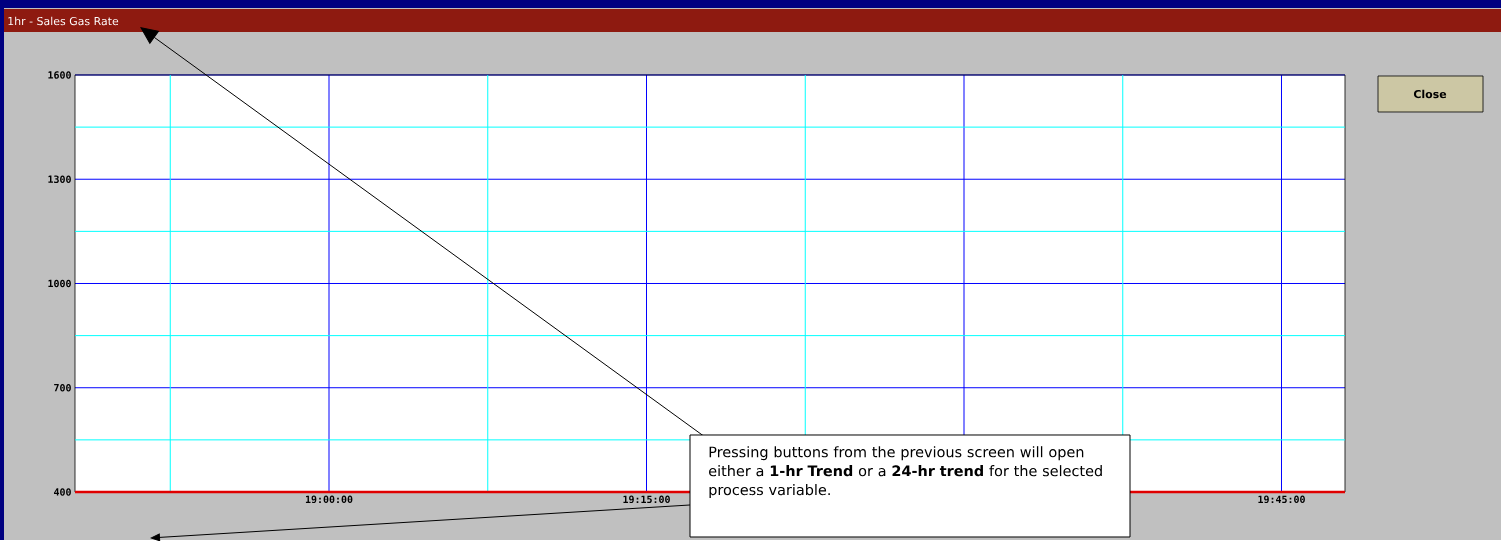 Image resolution: width=1501 pixels, height=541 pixels. What do you see at coordinates (59, 75) in the screenshot?
I see `y-tick-label: 1600` at bounding box center [59, 75].